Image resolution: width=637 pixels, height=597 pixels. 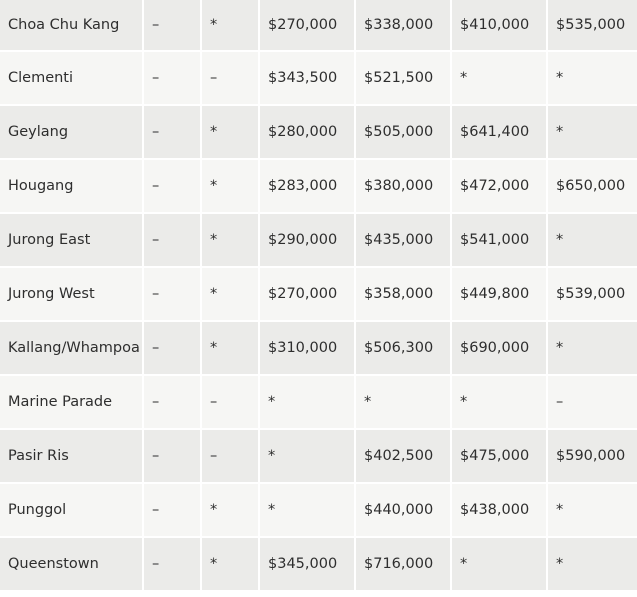 I want to click on price-cell: $449,800, so click(x=499, y=294).